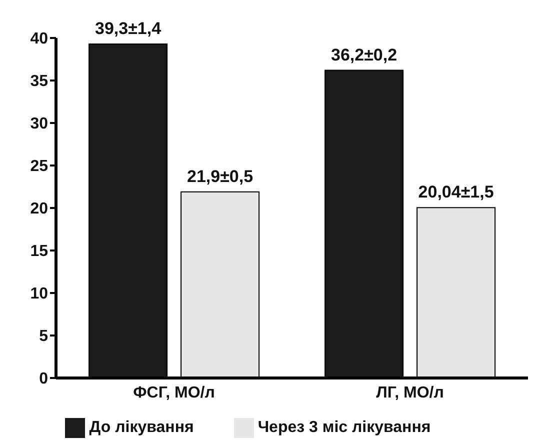 The width and height of the screenshot is (540, 443). I want to click on y-tick-label: 5, so click(43, 337).